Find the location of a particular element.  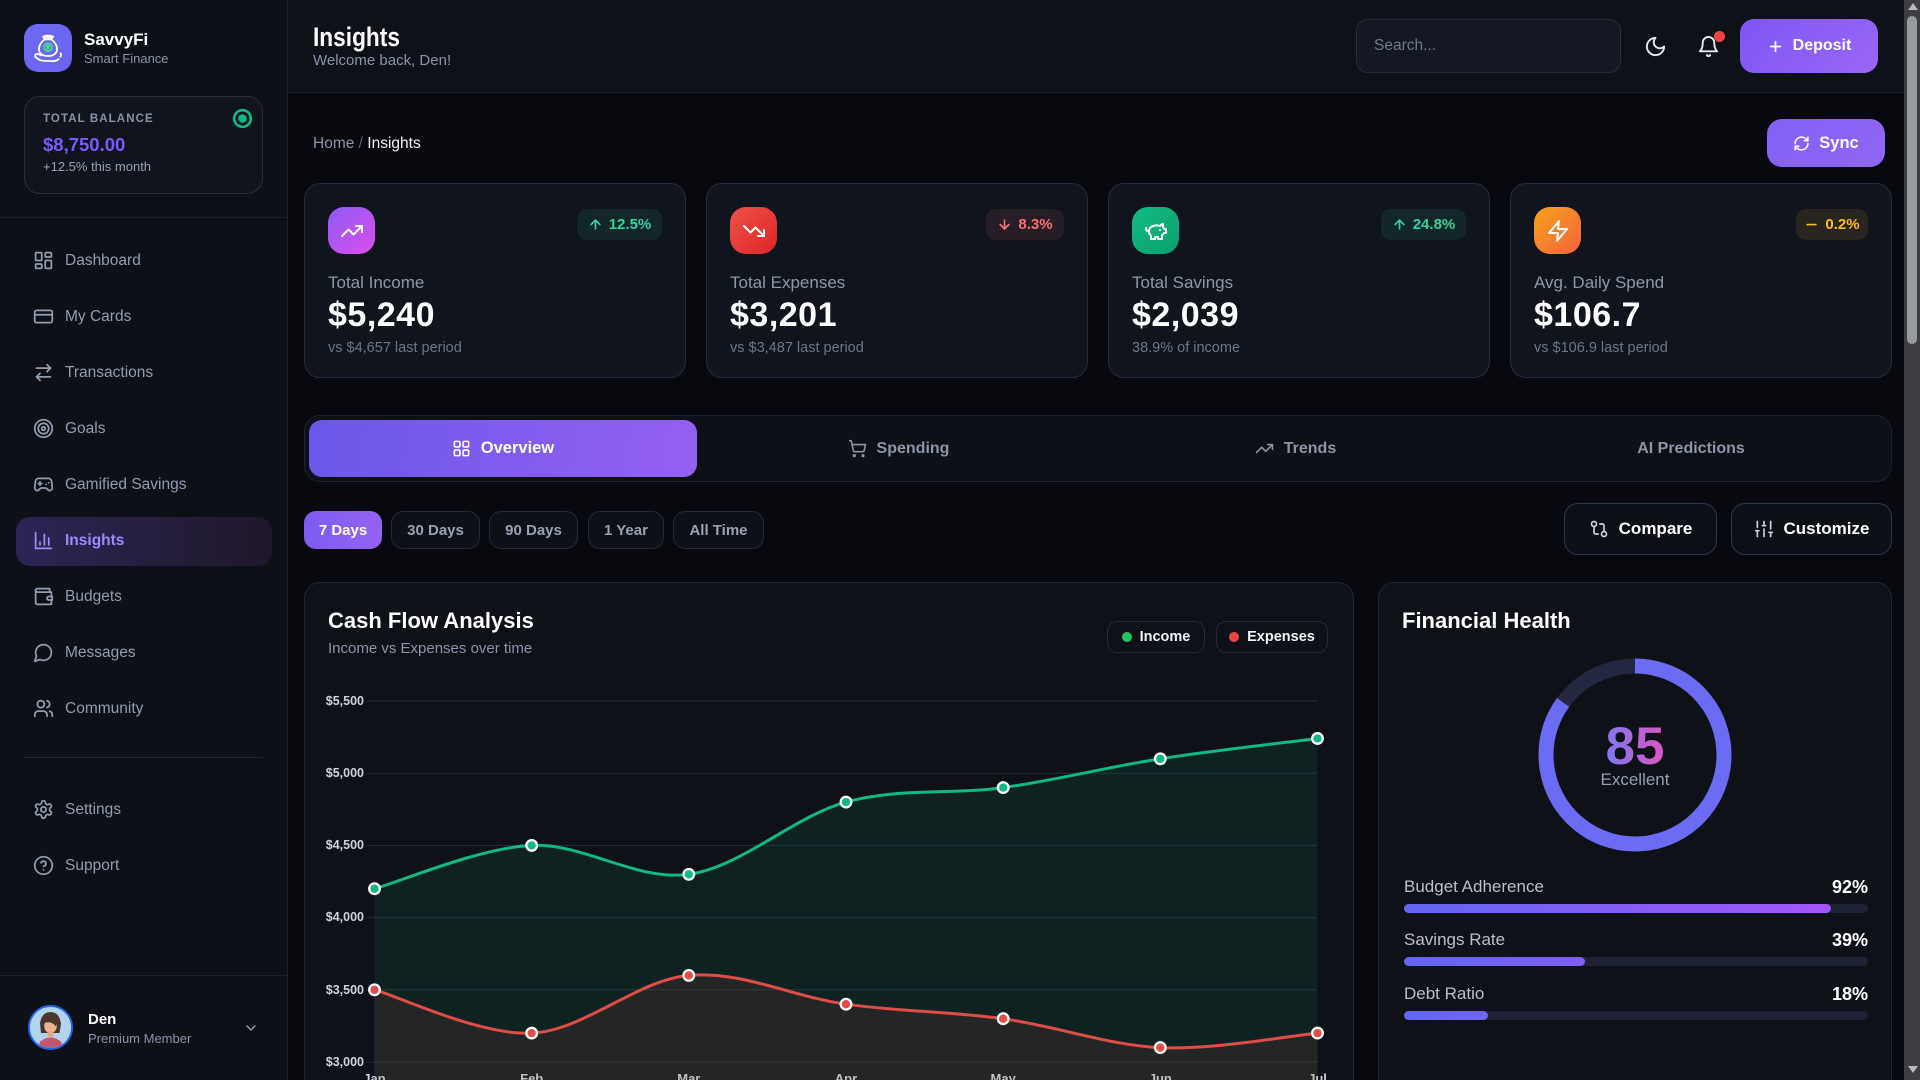

svg-text: Jun is located at coordinates (1160, 1075).